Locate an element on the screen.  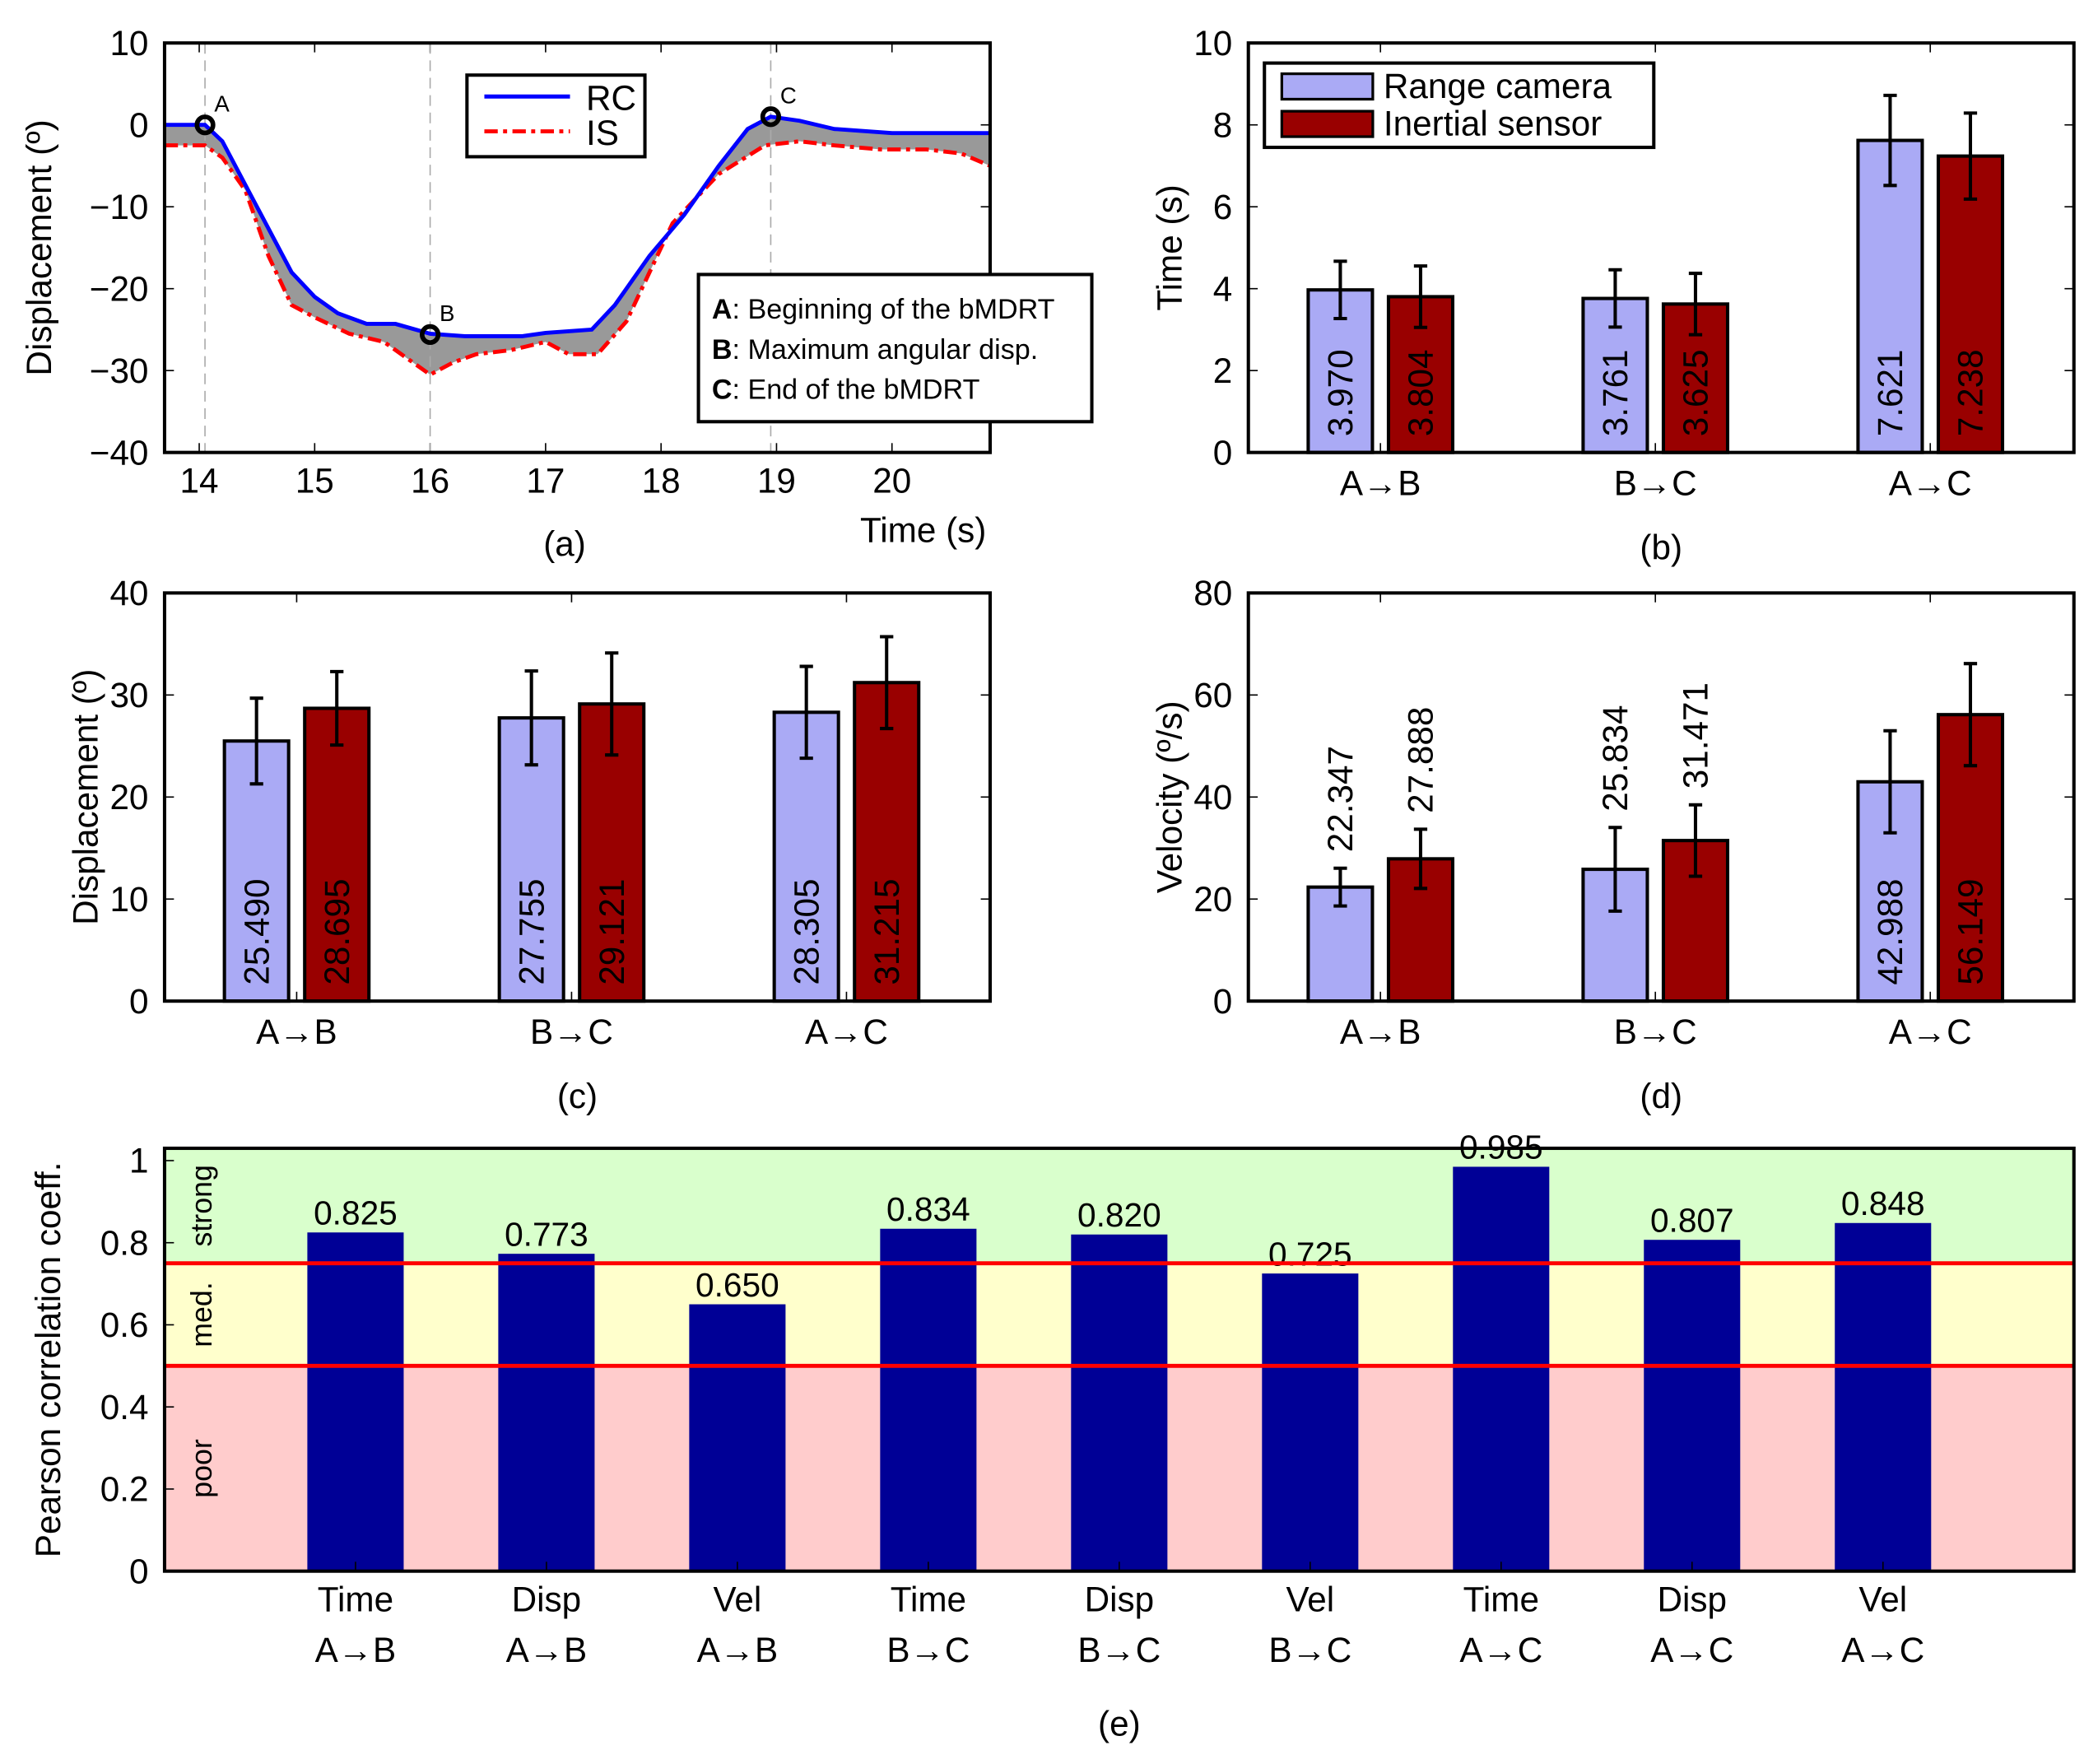
correlation-value-label: 0.825 is located at coordinates (356, 1212).